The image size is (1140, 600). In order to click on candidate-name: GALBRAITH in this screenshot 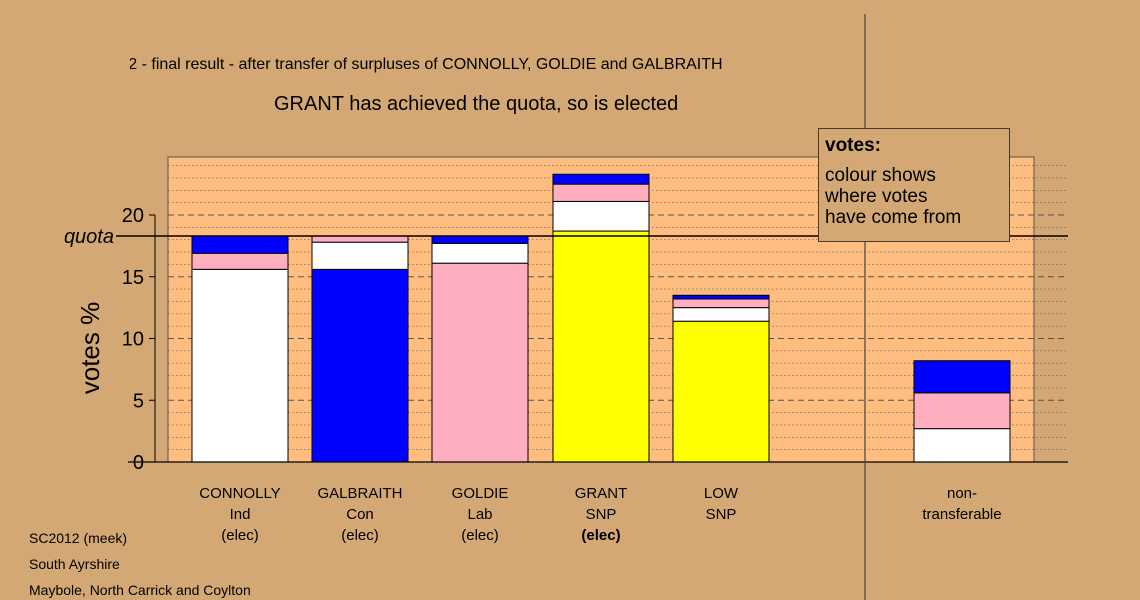, I will do `click(359, 493)`.